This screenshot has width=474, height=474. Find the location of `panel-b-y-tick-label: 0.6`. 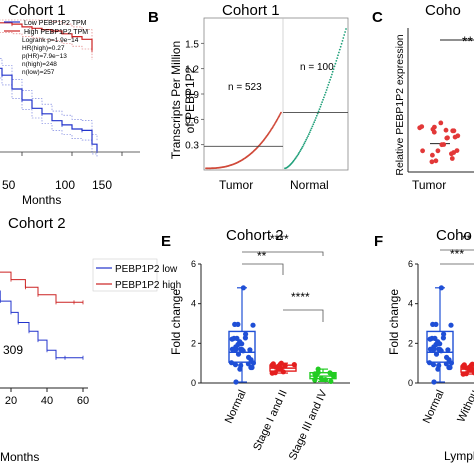

panel-b-y-tick-label: 0.6 is located at coordinates (192, 120).